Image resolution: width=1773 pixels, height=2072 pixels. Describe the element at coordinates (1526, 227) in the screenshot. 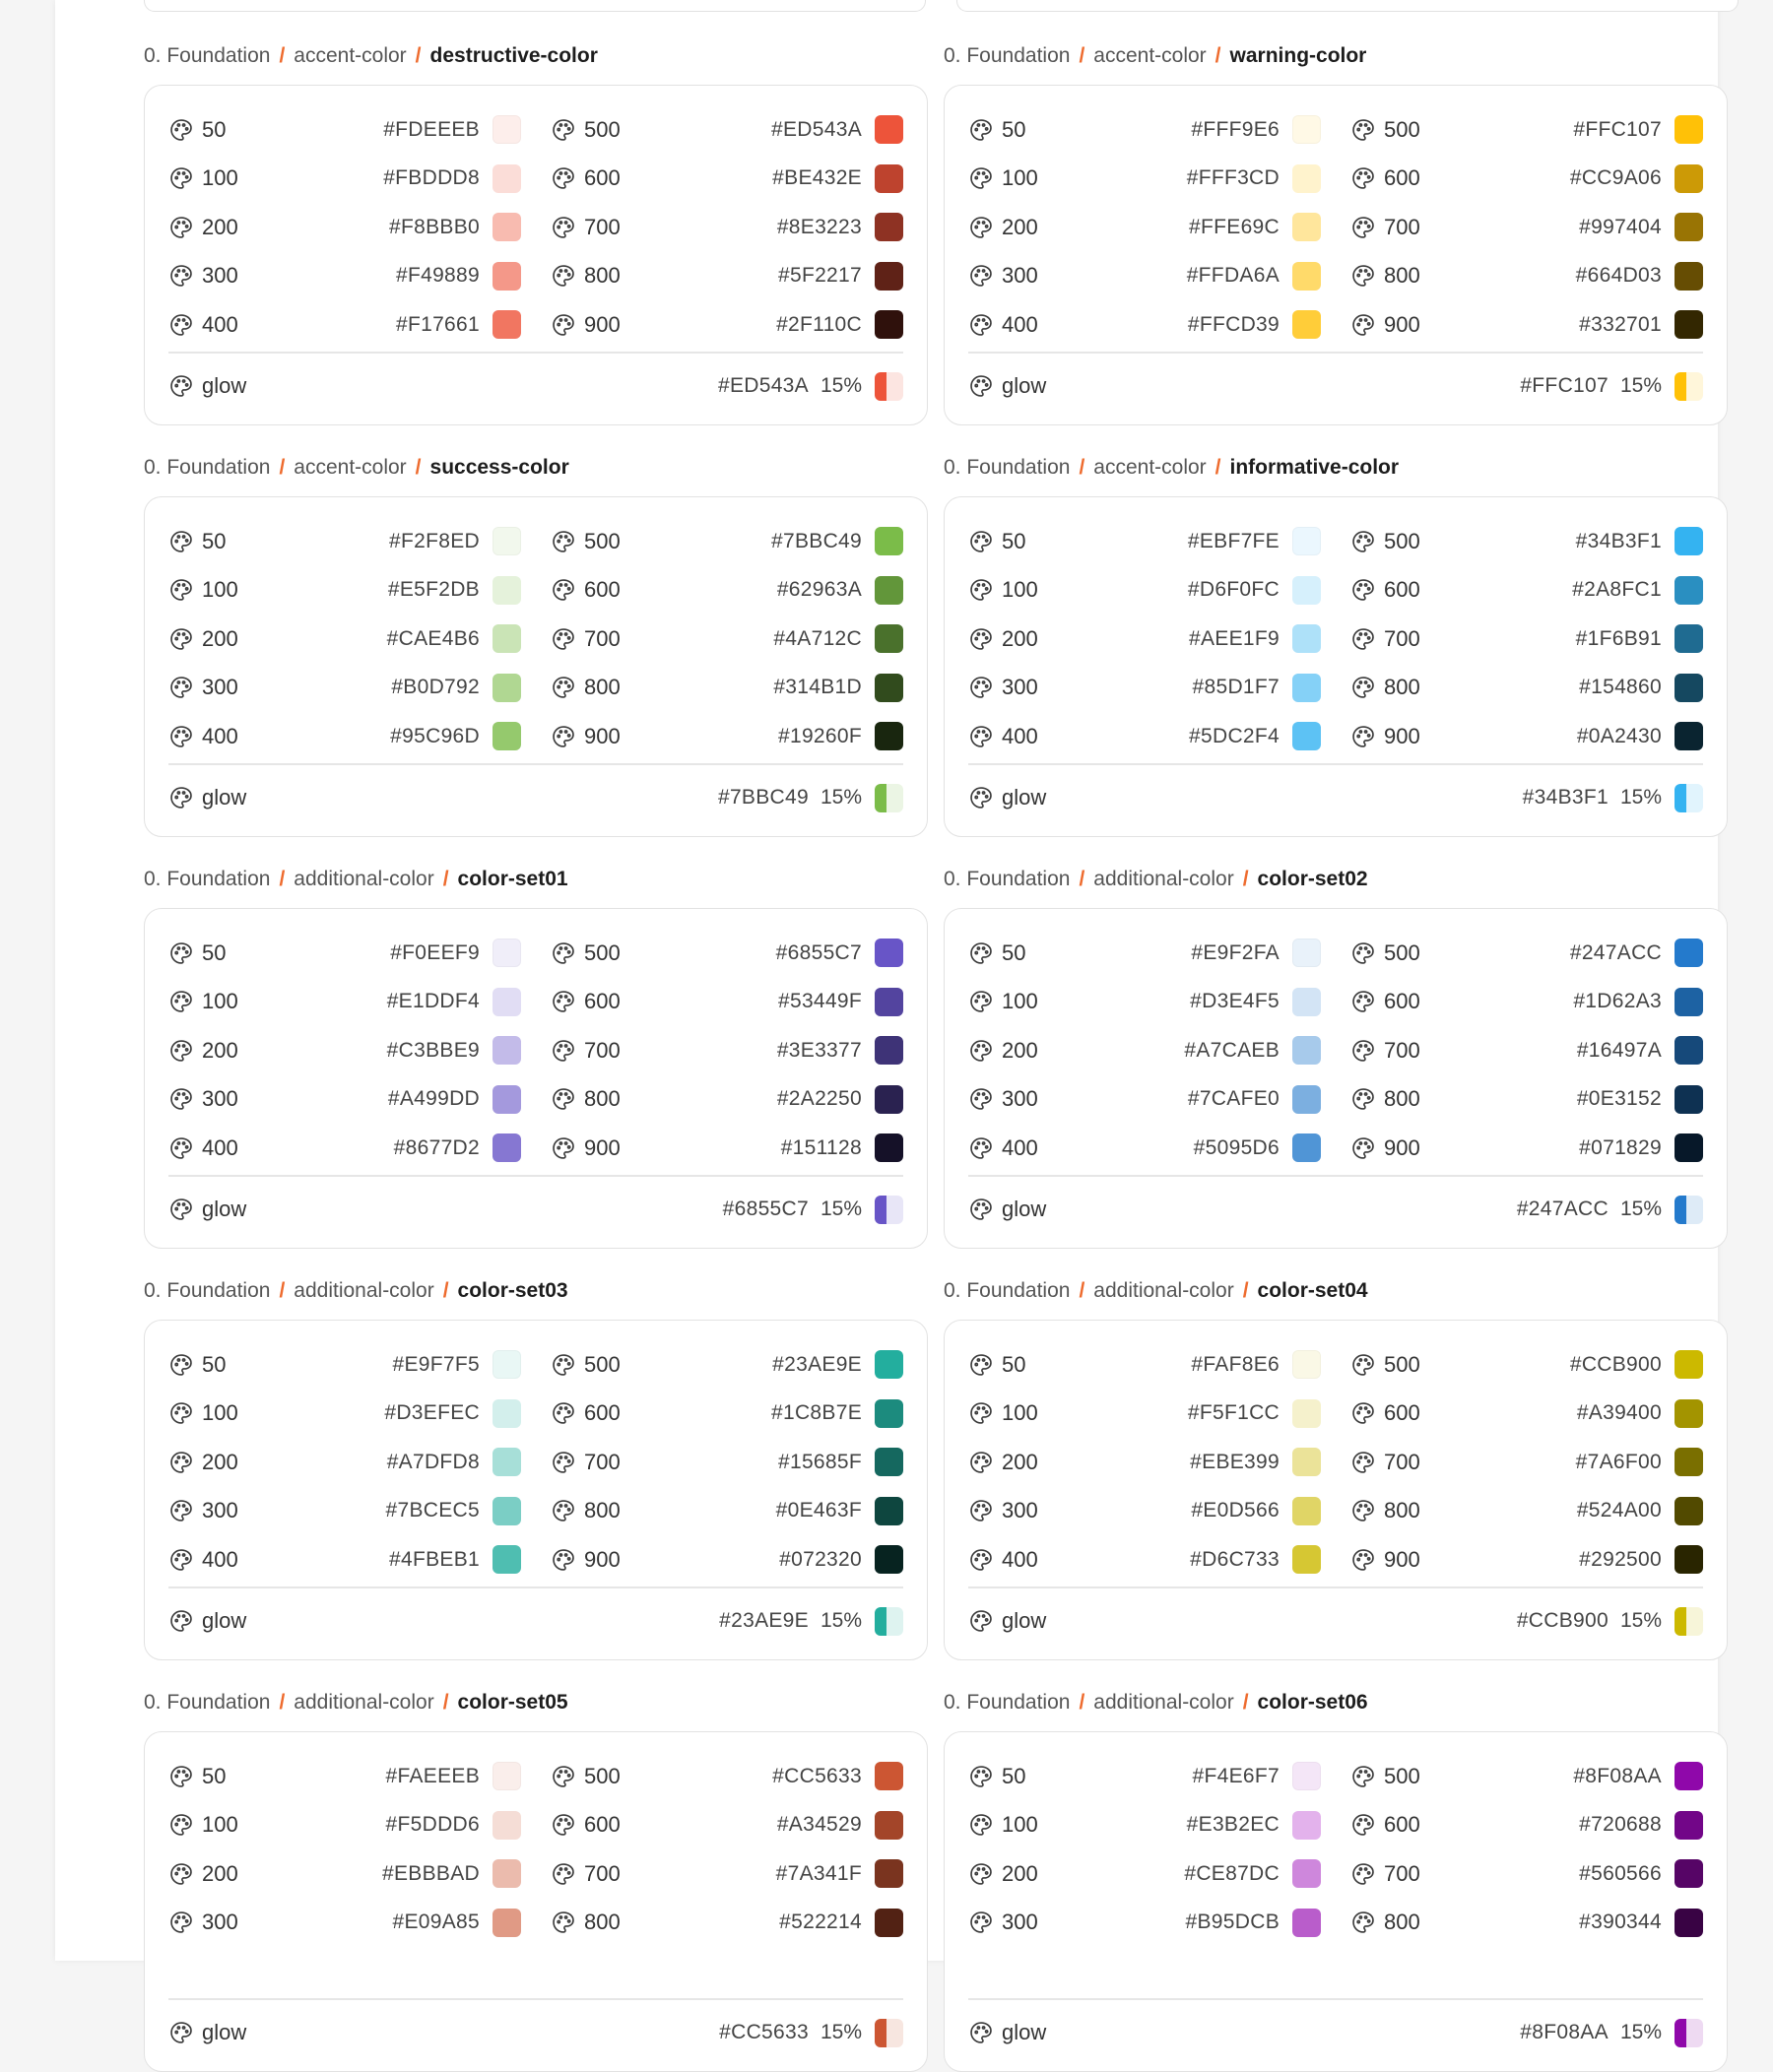

I see `color-token: 700 #997404` at that location.